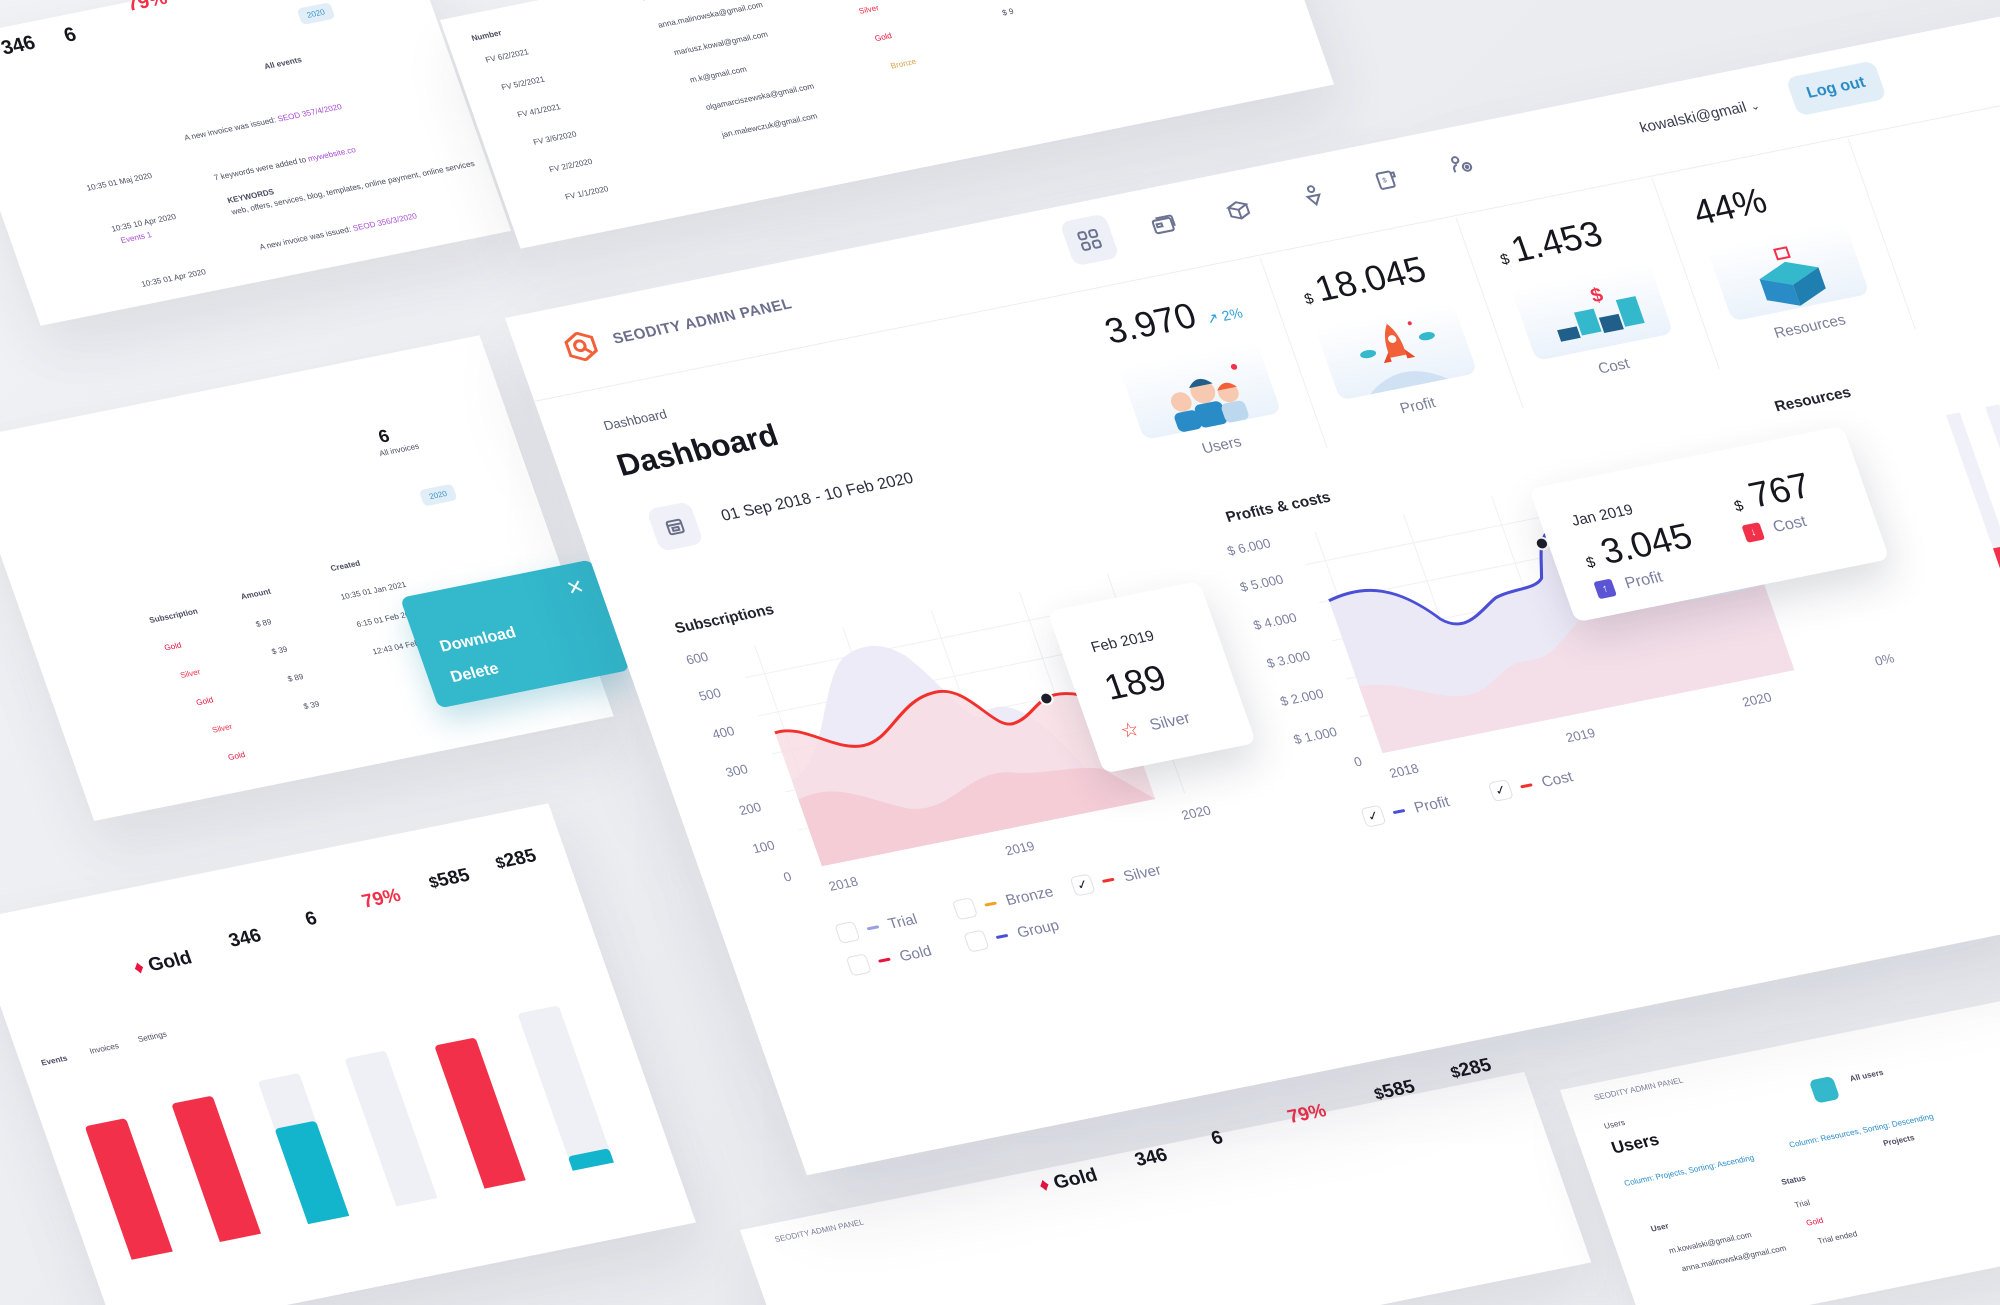 This screenshot has width=2000, height=1305. What do you see at coordinates (710, 15) in the screenshot?
I see `table-cell-email: anna.malinowska@gmail.com` at bounding box center [710, 15].